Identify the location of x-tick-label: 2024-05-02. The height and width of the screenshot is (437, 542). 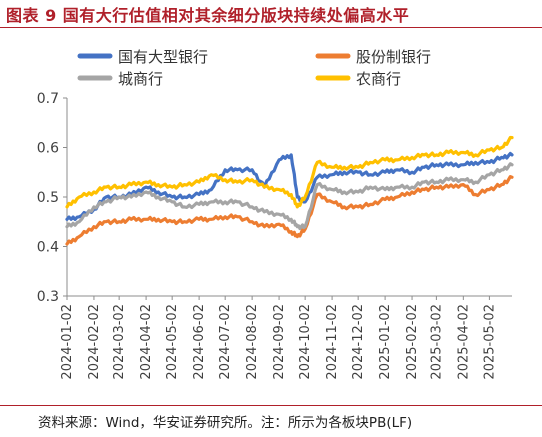
(172, 342).